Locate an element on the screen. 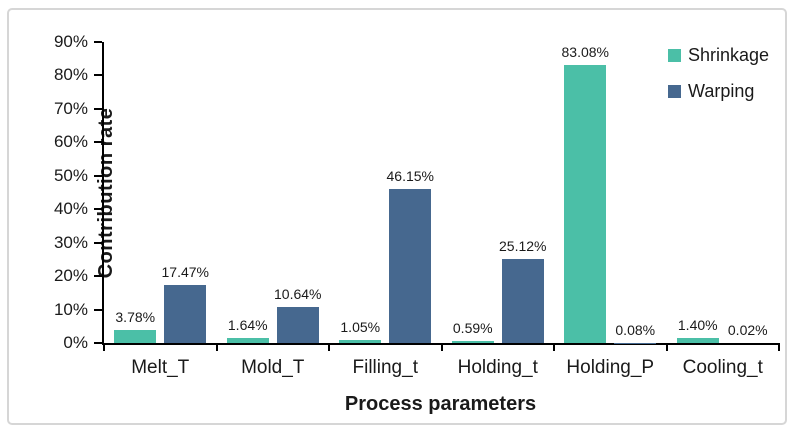 The width and height of the screenshot is (793, 433). bar-wrap-warping-Mold_T: 10.64% is located at coordinates (298, 192).